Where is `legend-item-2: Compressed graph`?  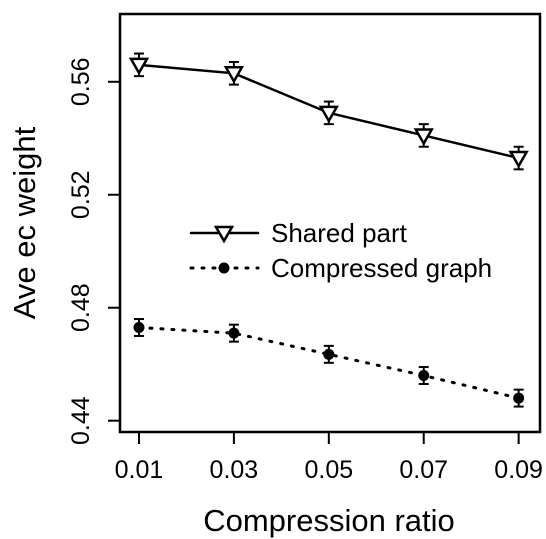
legend-item-2: Compressed graph is located at coordinates (340, 268).